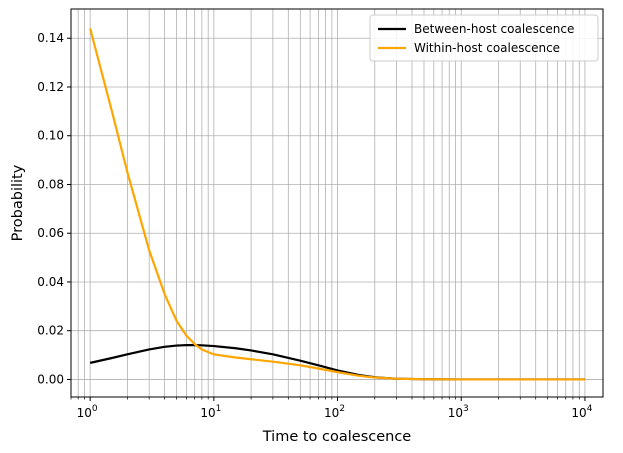 The width and height of the screenshot is (623, 453). What do you see at coordinates (494, 29) in the screenshot?
I see `legend-label-1: Between-host coalescence` at bounding box center [494, 29].